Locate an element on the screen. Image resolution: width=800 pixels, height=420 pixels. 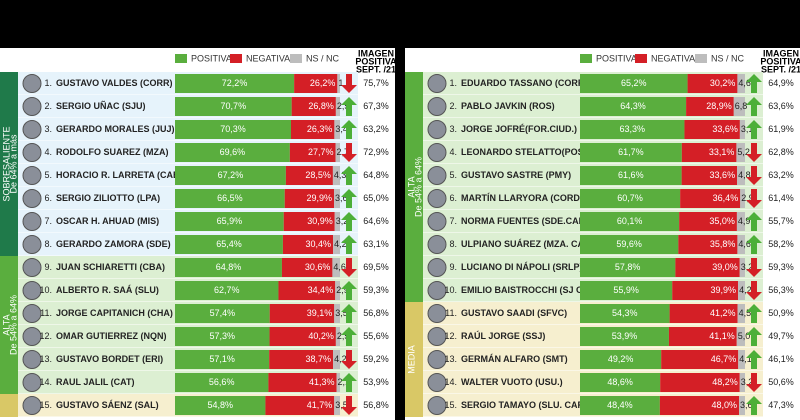
positive-label: 70,3% is located at coordinates (233, 129).